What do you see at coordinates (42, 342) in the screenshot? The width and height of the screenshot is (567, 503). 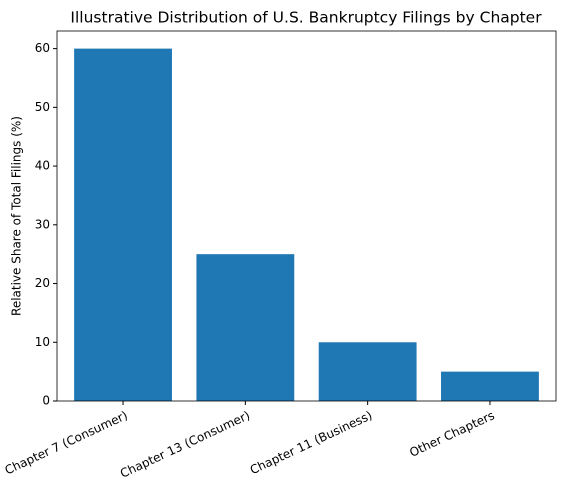 I see `y-tick-label: 10` at bounding box center [42, 342].